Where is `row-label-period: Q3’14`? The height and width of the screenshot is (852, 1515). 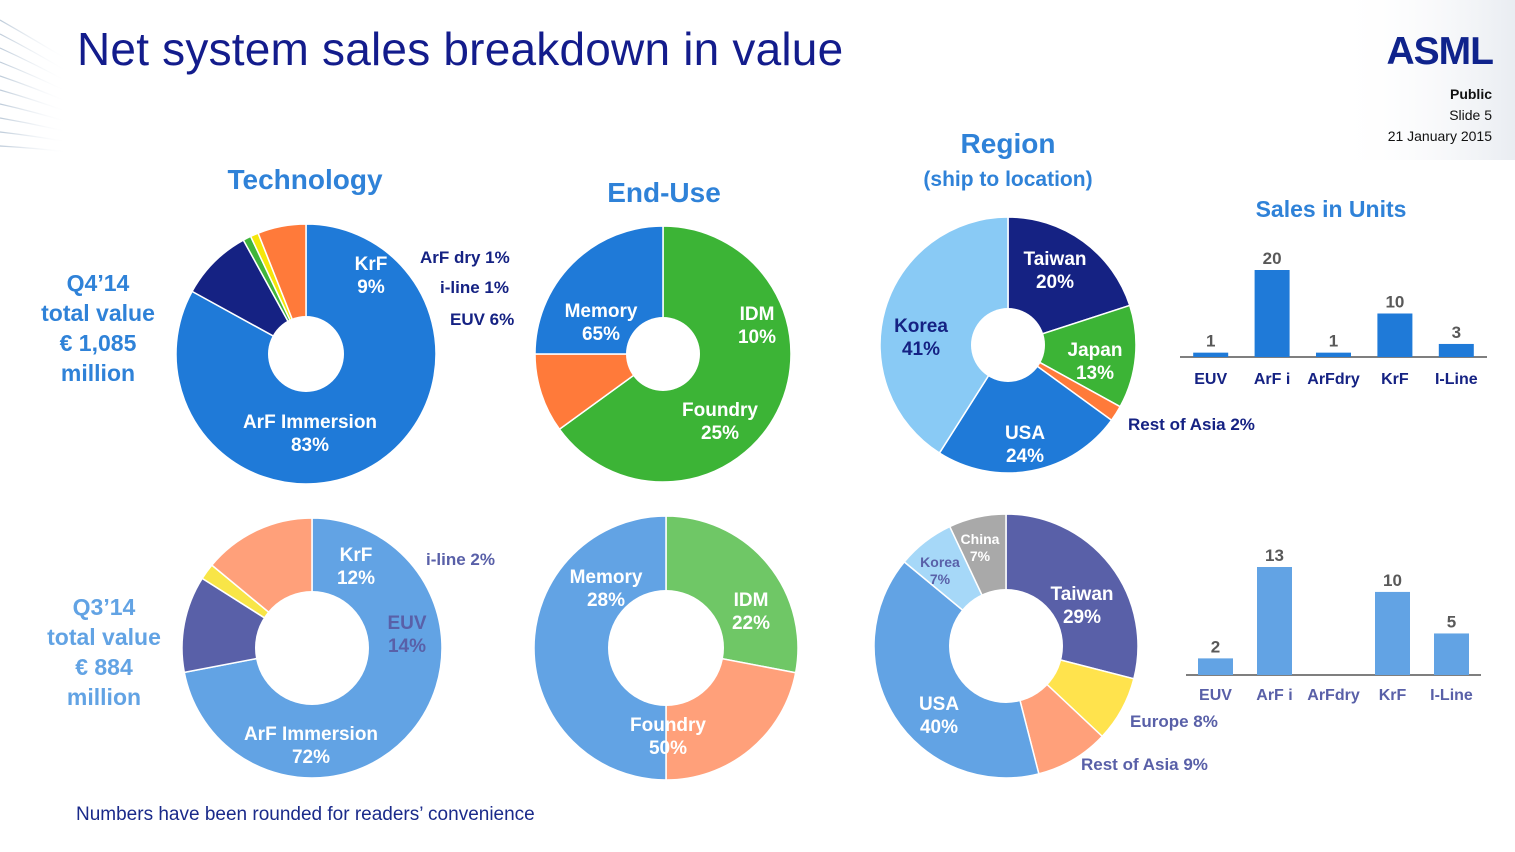
row-label-period: Q3’14 is located at coordinates (104, 607).